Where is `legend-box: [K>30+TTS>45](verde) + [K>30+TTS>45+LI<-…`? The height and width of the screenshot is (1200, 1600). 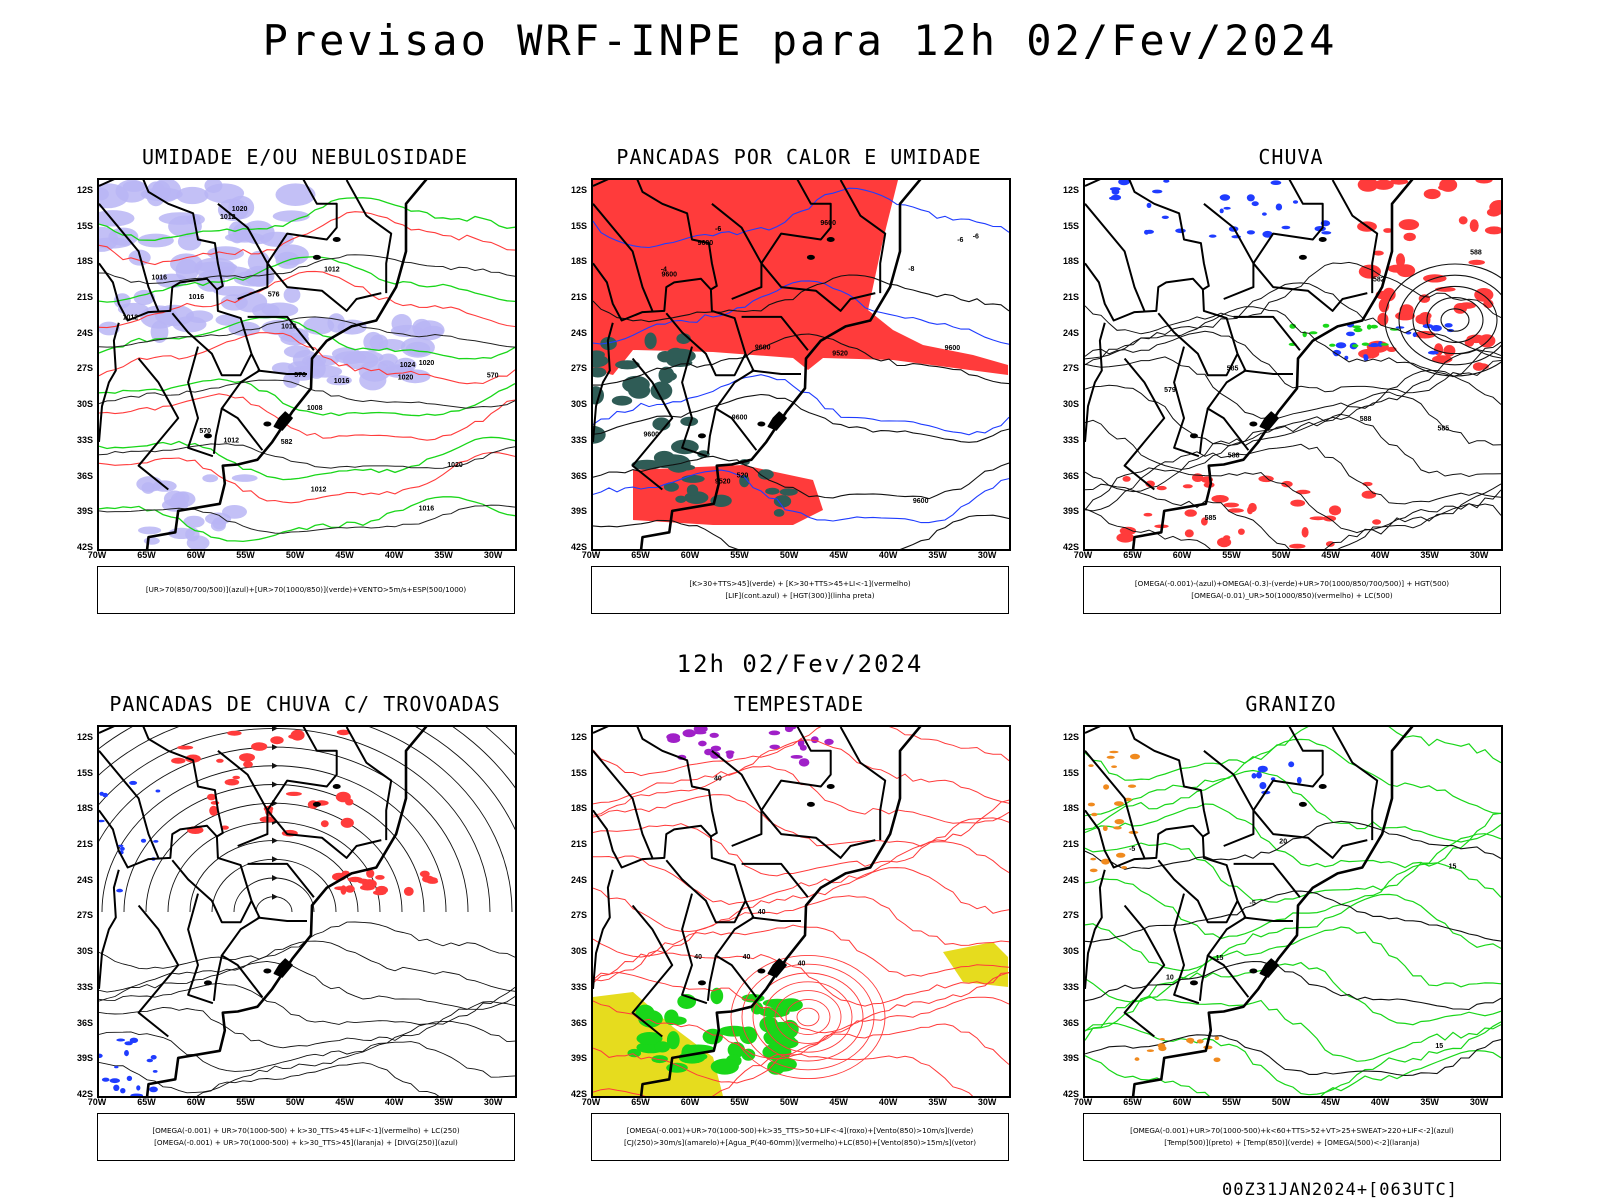
legend-box: [K>30+TTS>45](verde) + [K>30+TTS>45+LI<-… is located at coordinates (800, 590).